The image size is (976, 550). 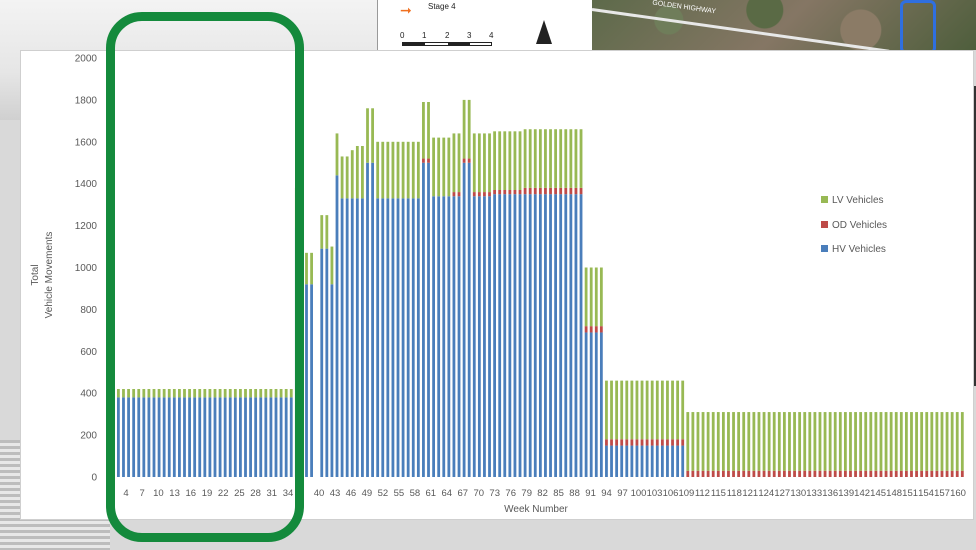 I want to click on x-tick-label: 94, so click(x=606, y=493).